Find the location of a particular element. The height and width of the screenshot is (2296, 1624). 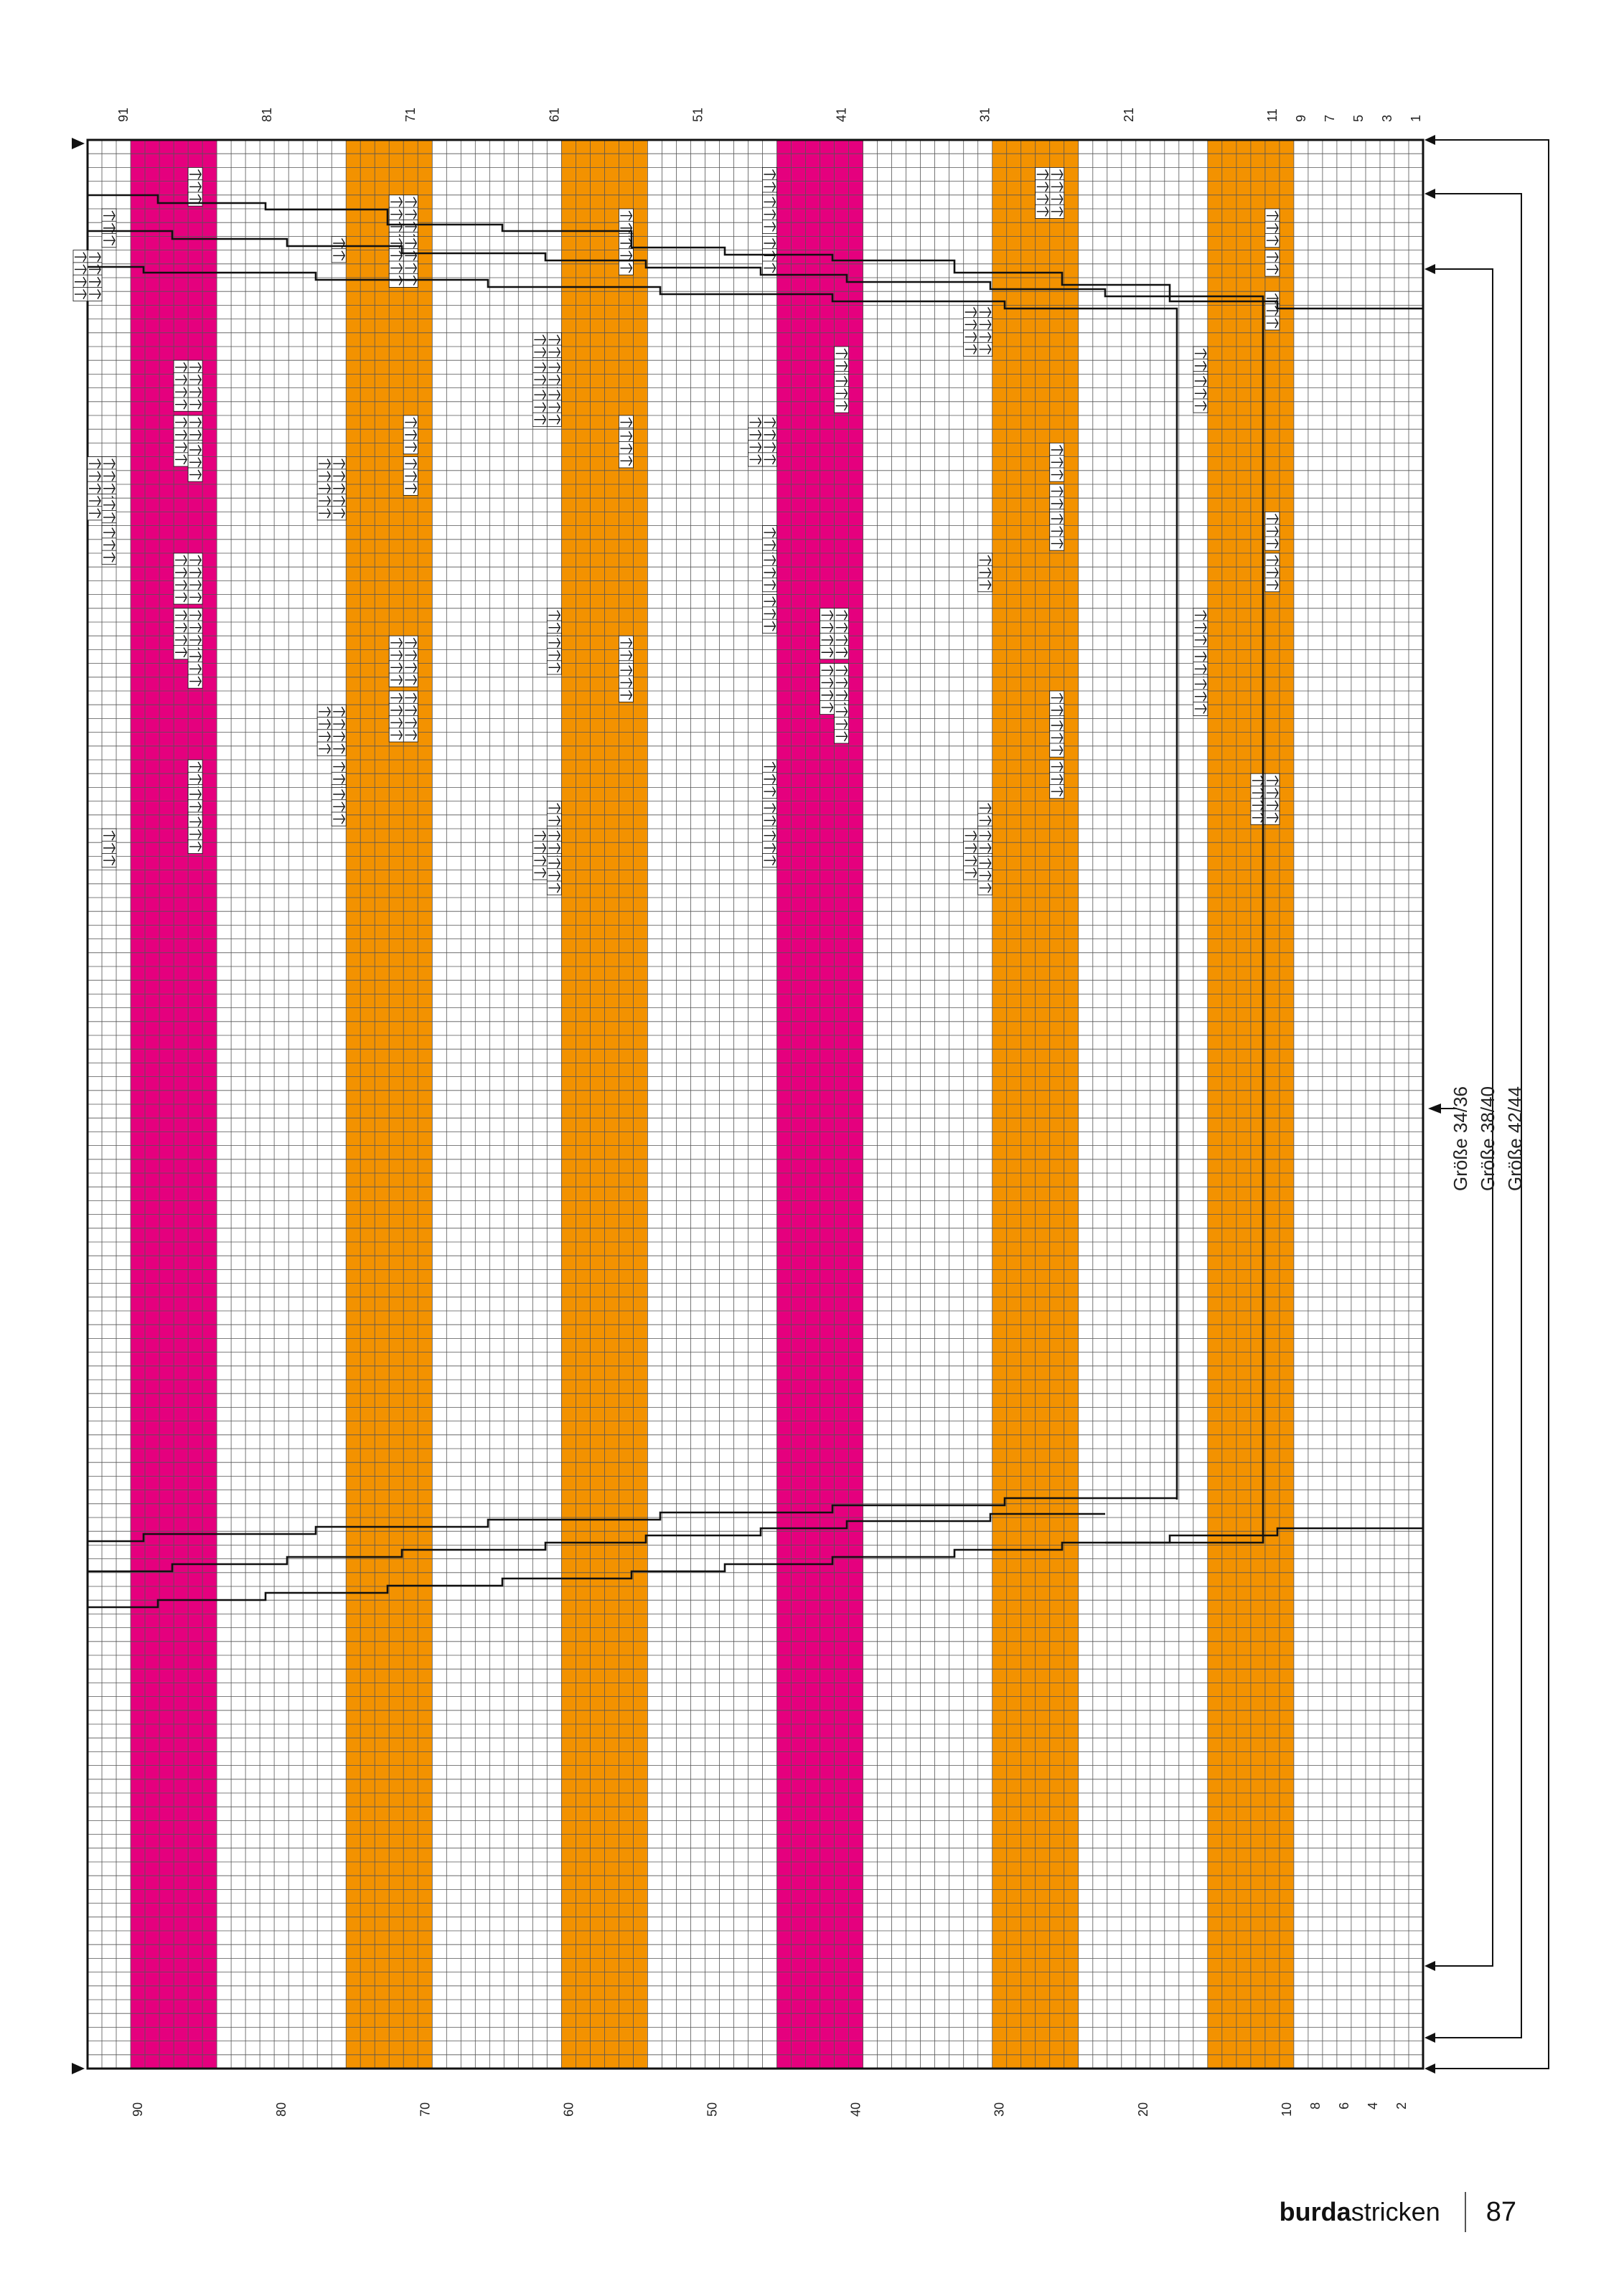

row-label-top-31: 31 is located at coordinates (985, 115).